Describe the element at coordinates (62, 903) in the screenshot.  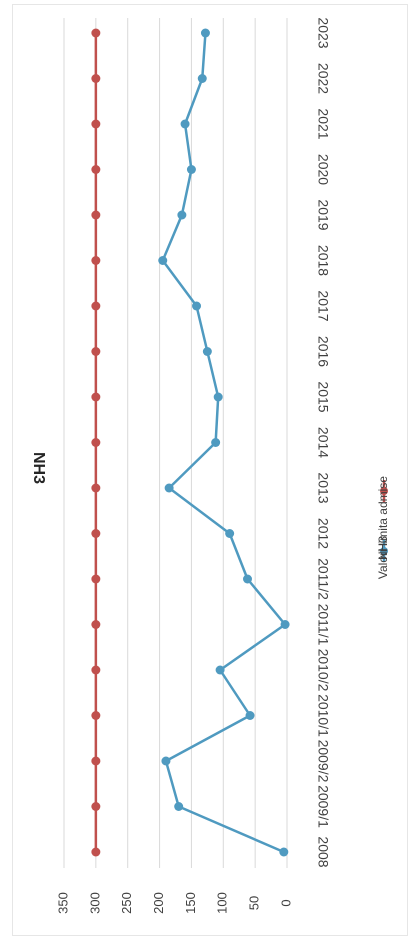
I see `value-tick-label: 350` at that location.